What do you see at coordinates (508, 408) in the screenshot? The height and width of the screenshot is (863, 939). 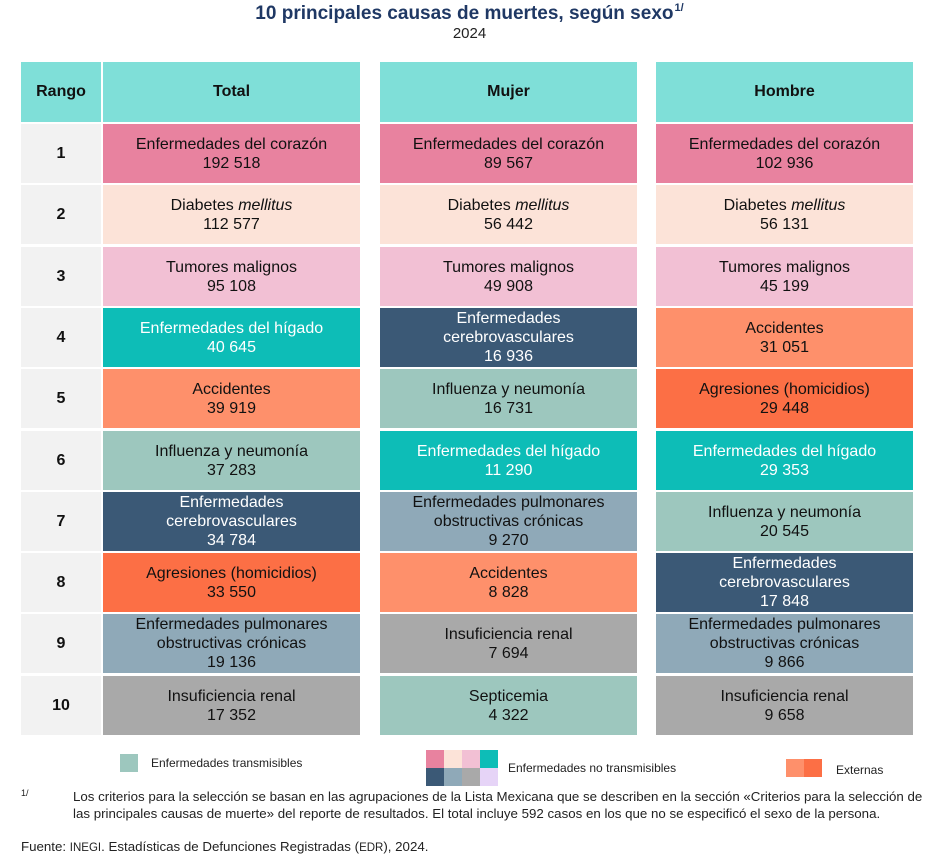 I see `death-count: 16 731` at bounding box center [508, 408].